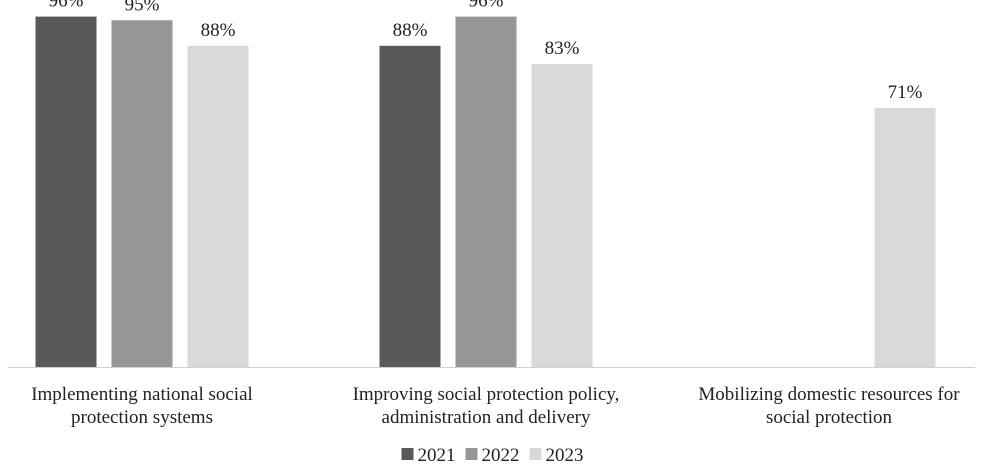 The height and width of the screenshot is (473, 985). What do you see at coordinates (410, 30) in the screenshot?
I see `data-label-2021-cat-2: 88%` at bounding box center [410, 30].